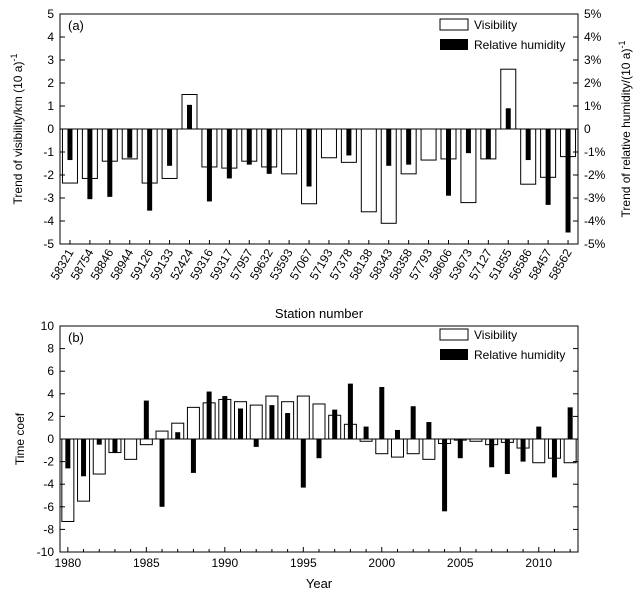 Image resolution: width=640 pixels, height=599 pixels. Describe the element at coordinates (50, 106) in the screenshot. I see `y-tick-label: 1` at that location.